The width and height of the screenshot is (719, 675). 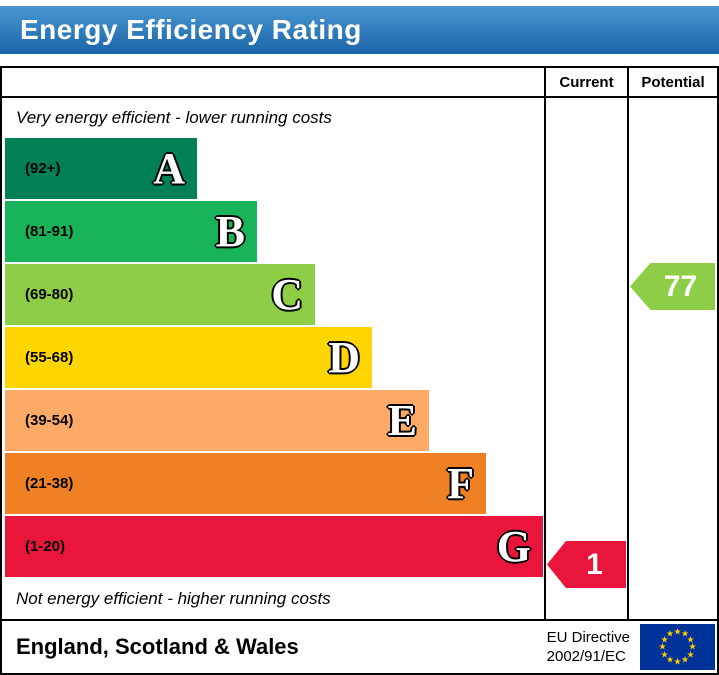 I want to click on eu-flag: ★ ★ ★ ★ ★ ★ ★ ★ ★ ★ ★ ★, so click(x=677, y=647).